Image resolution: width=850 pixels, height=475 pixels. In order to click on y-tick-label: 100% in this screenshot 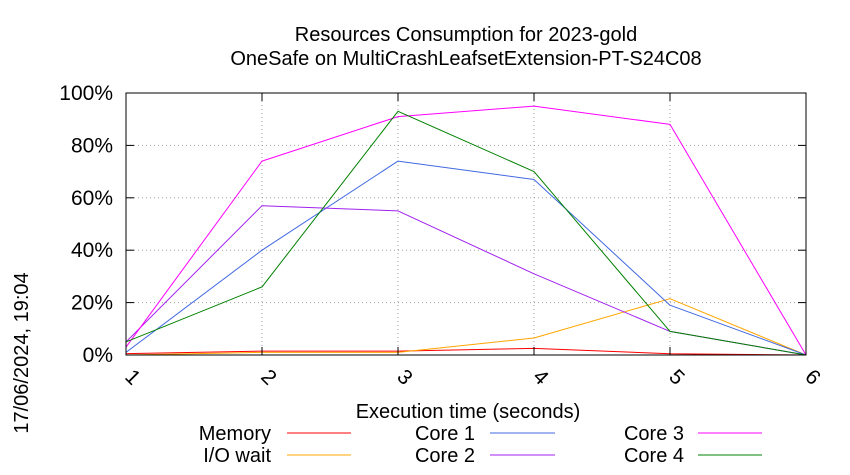, I will do `click(86, 93)`.